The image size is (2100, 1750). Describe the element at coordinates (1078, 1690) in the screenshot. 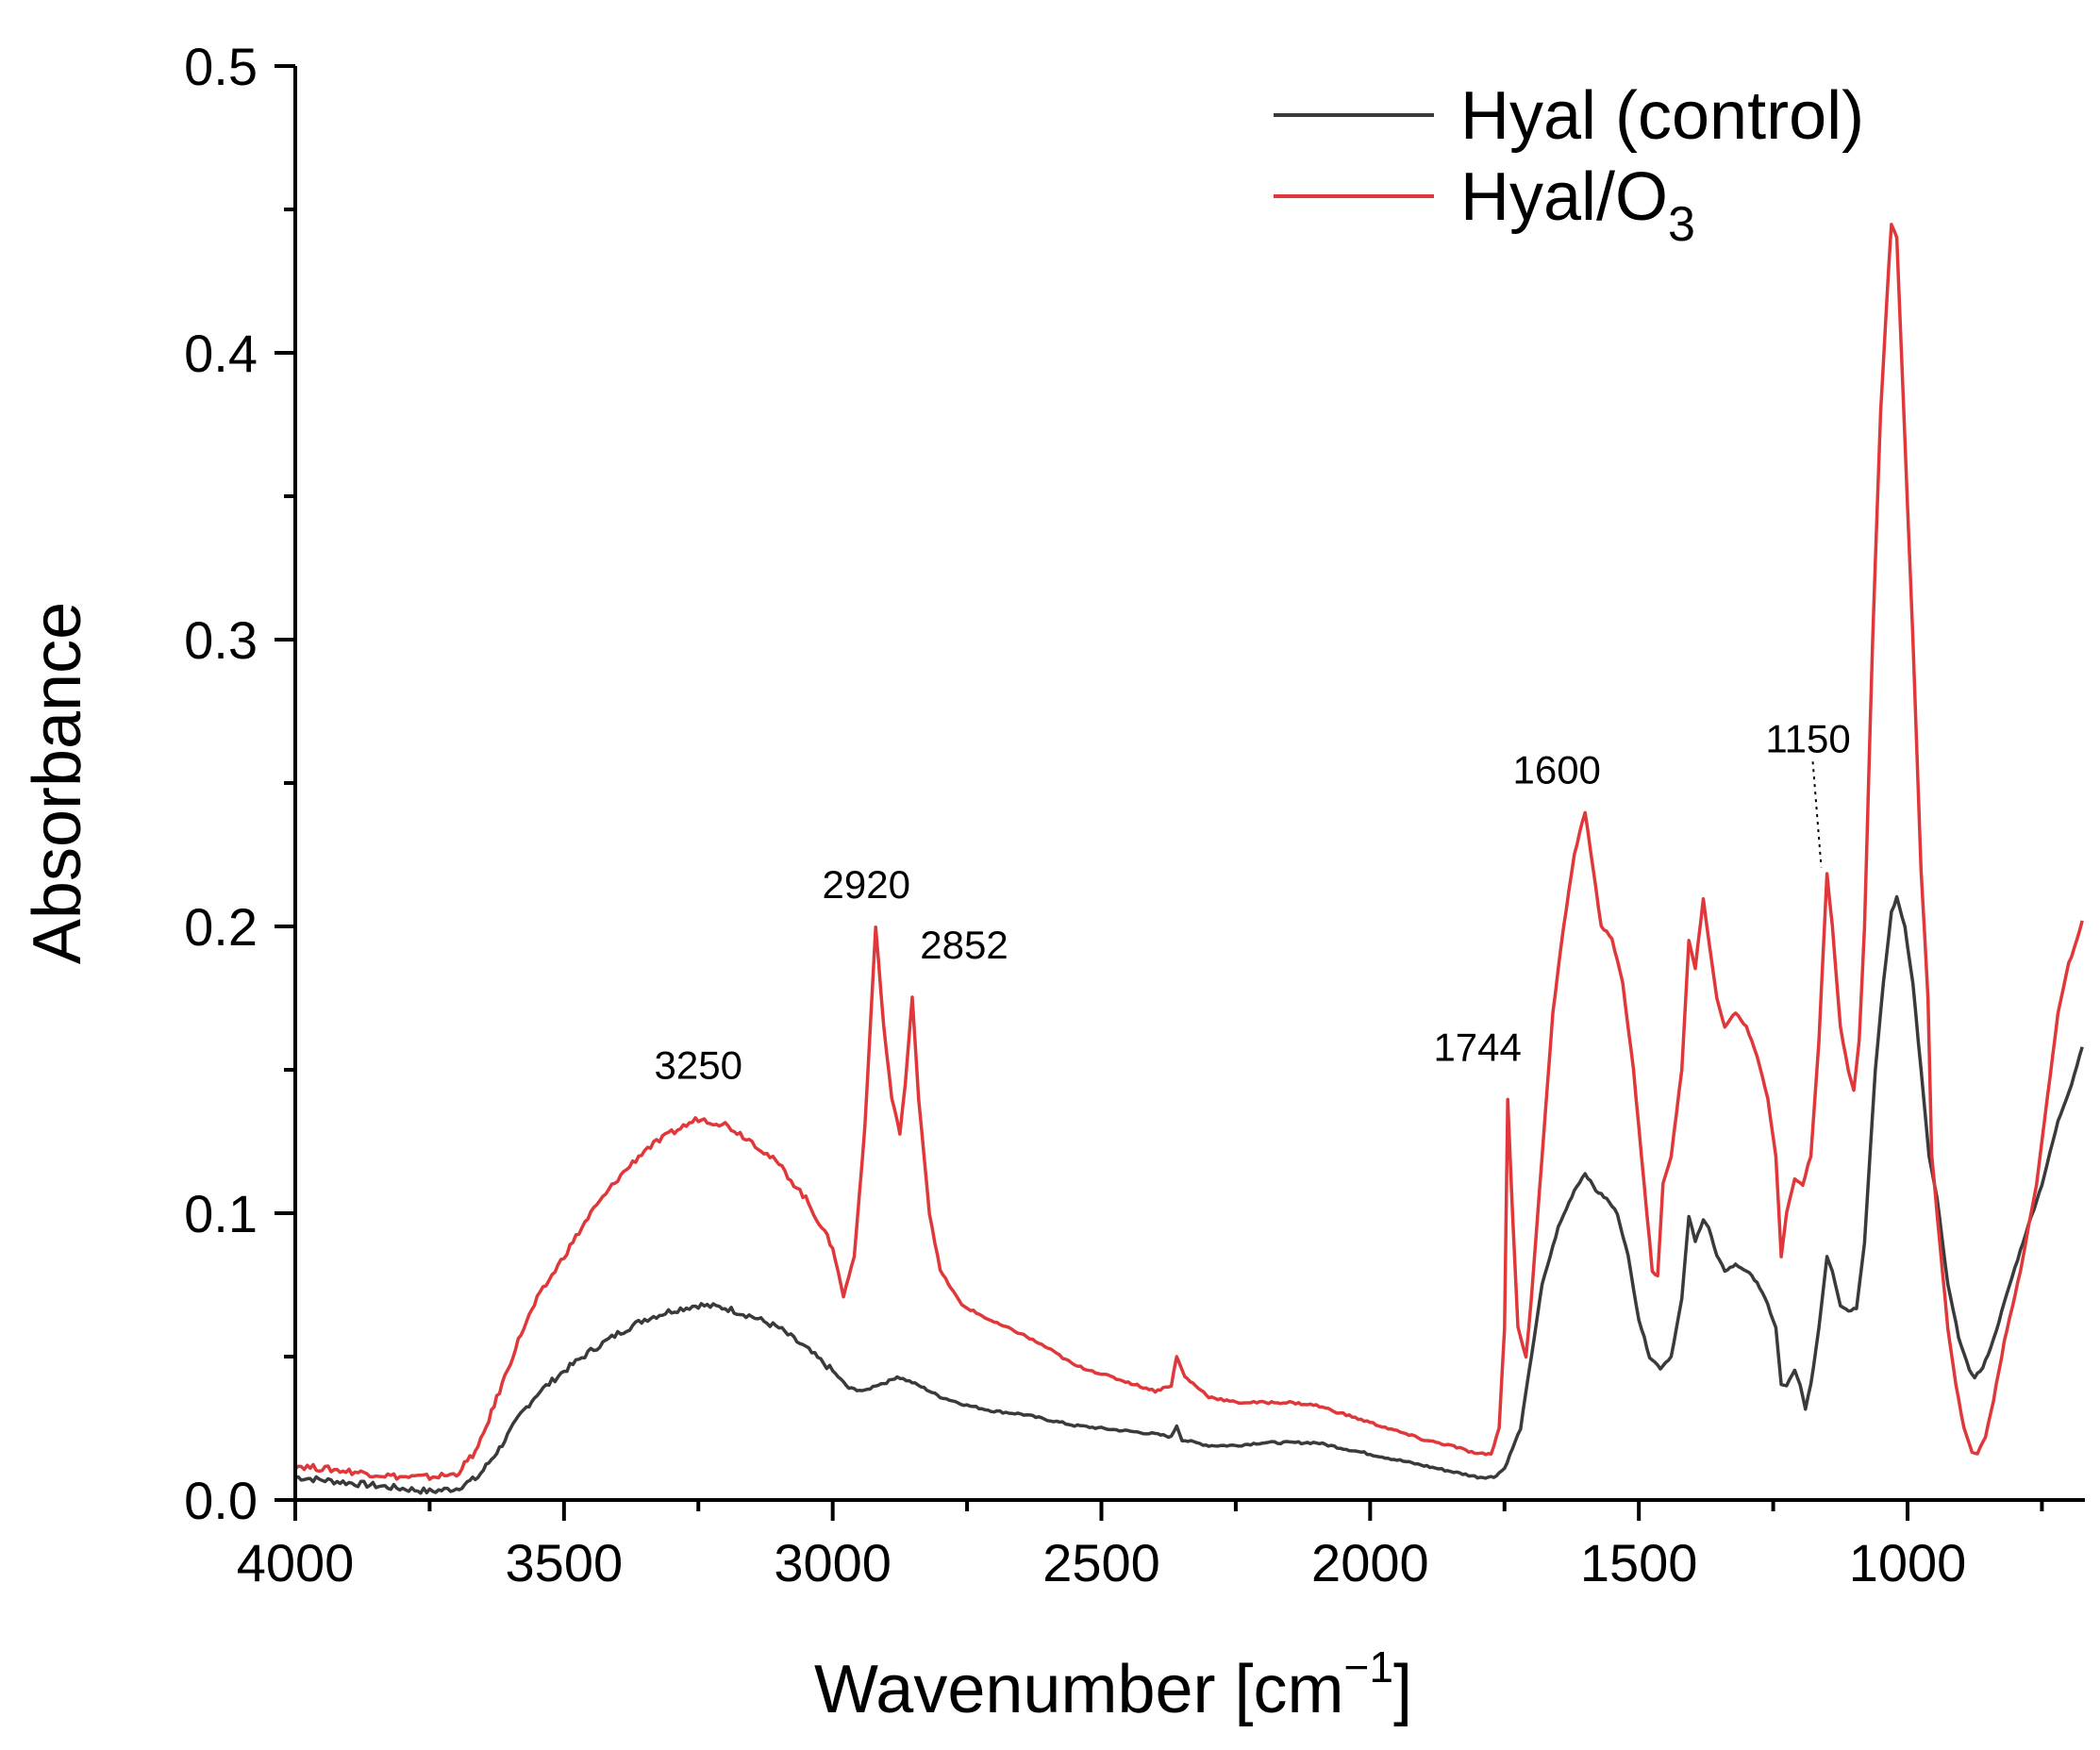

I see `x-axis-title-main: Wavenumber [cm` at that location.